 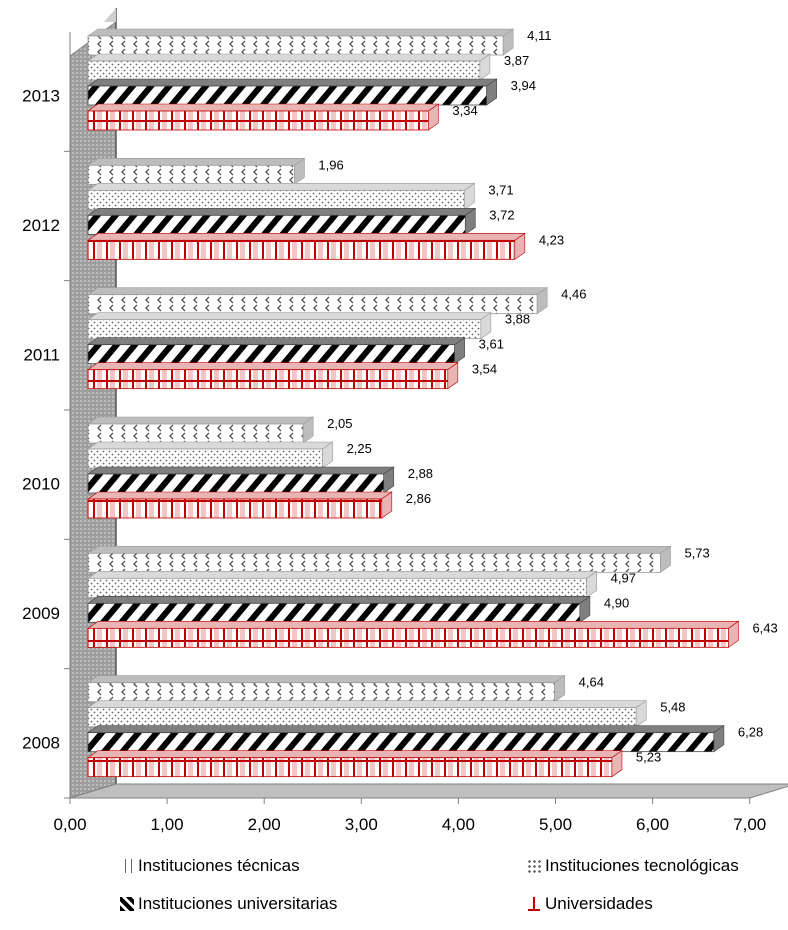 I want to click on data-label: 3,71, so click(x=500, y=189).